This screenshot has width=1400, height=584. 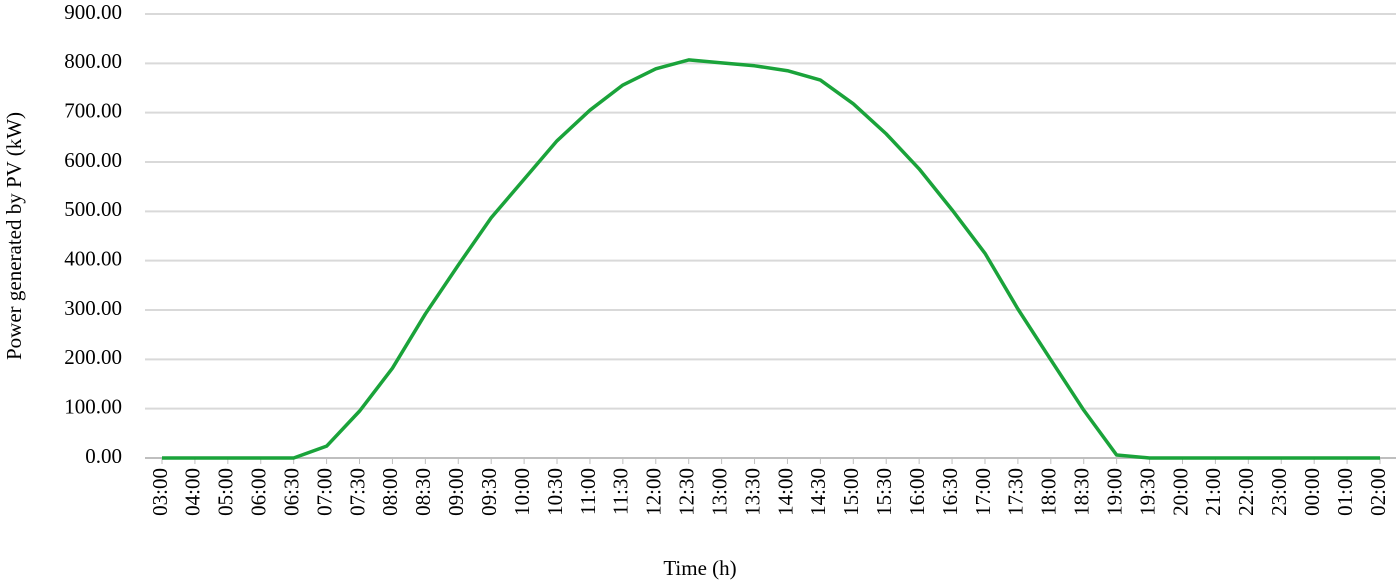 I want to click on x-tick-label: 06:30, so click(x=291, y=492).